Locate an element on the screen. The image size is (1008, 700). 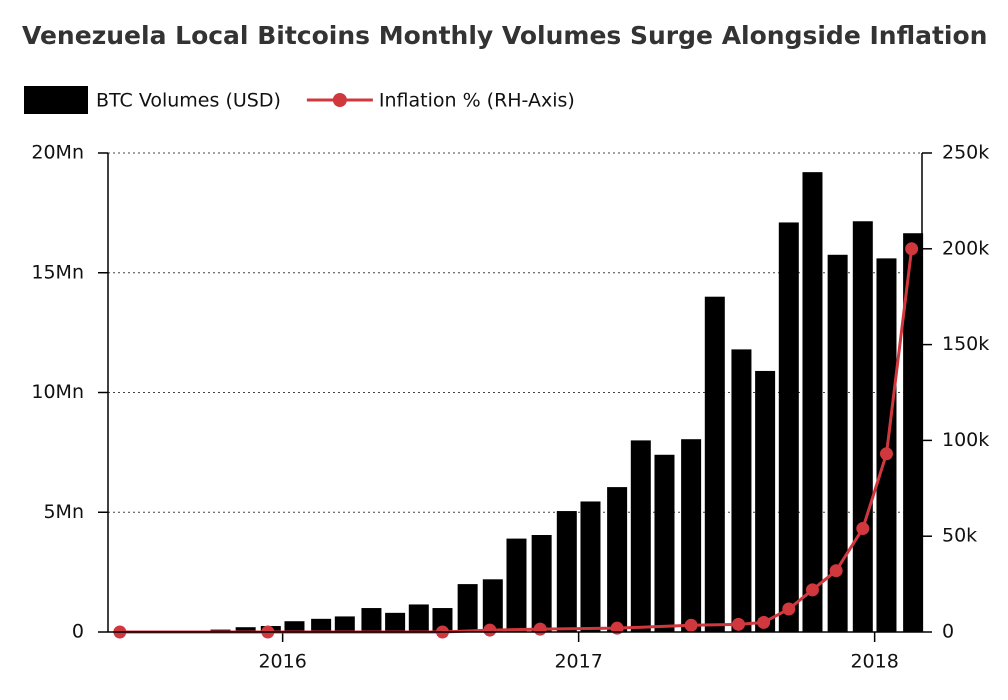
y-tick-label: 10Mn is located at coordinates (57, 392).